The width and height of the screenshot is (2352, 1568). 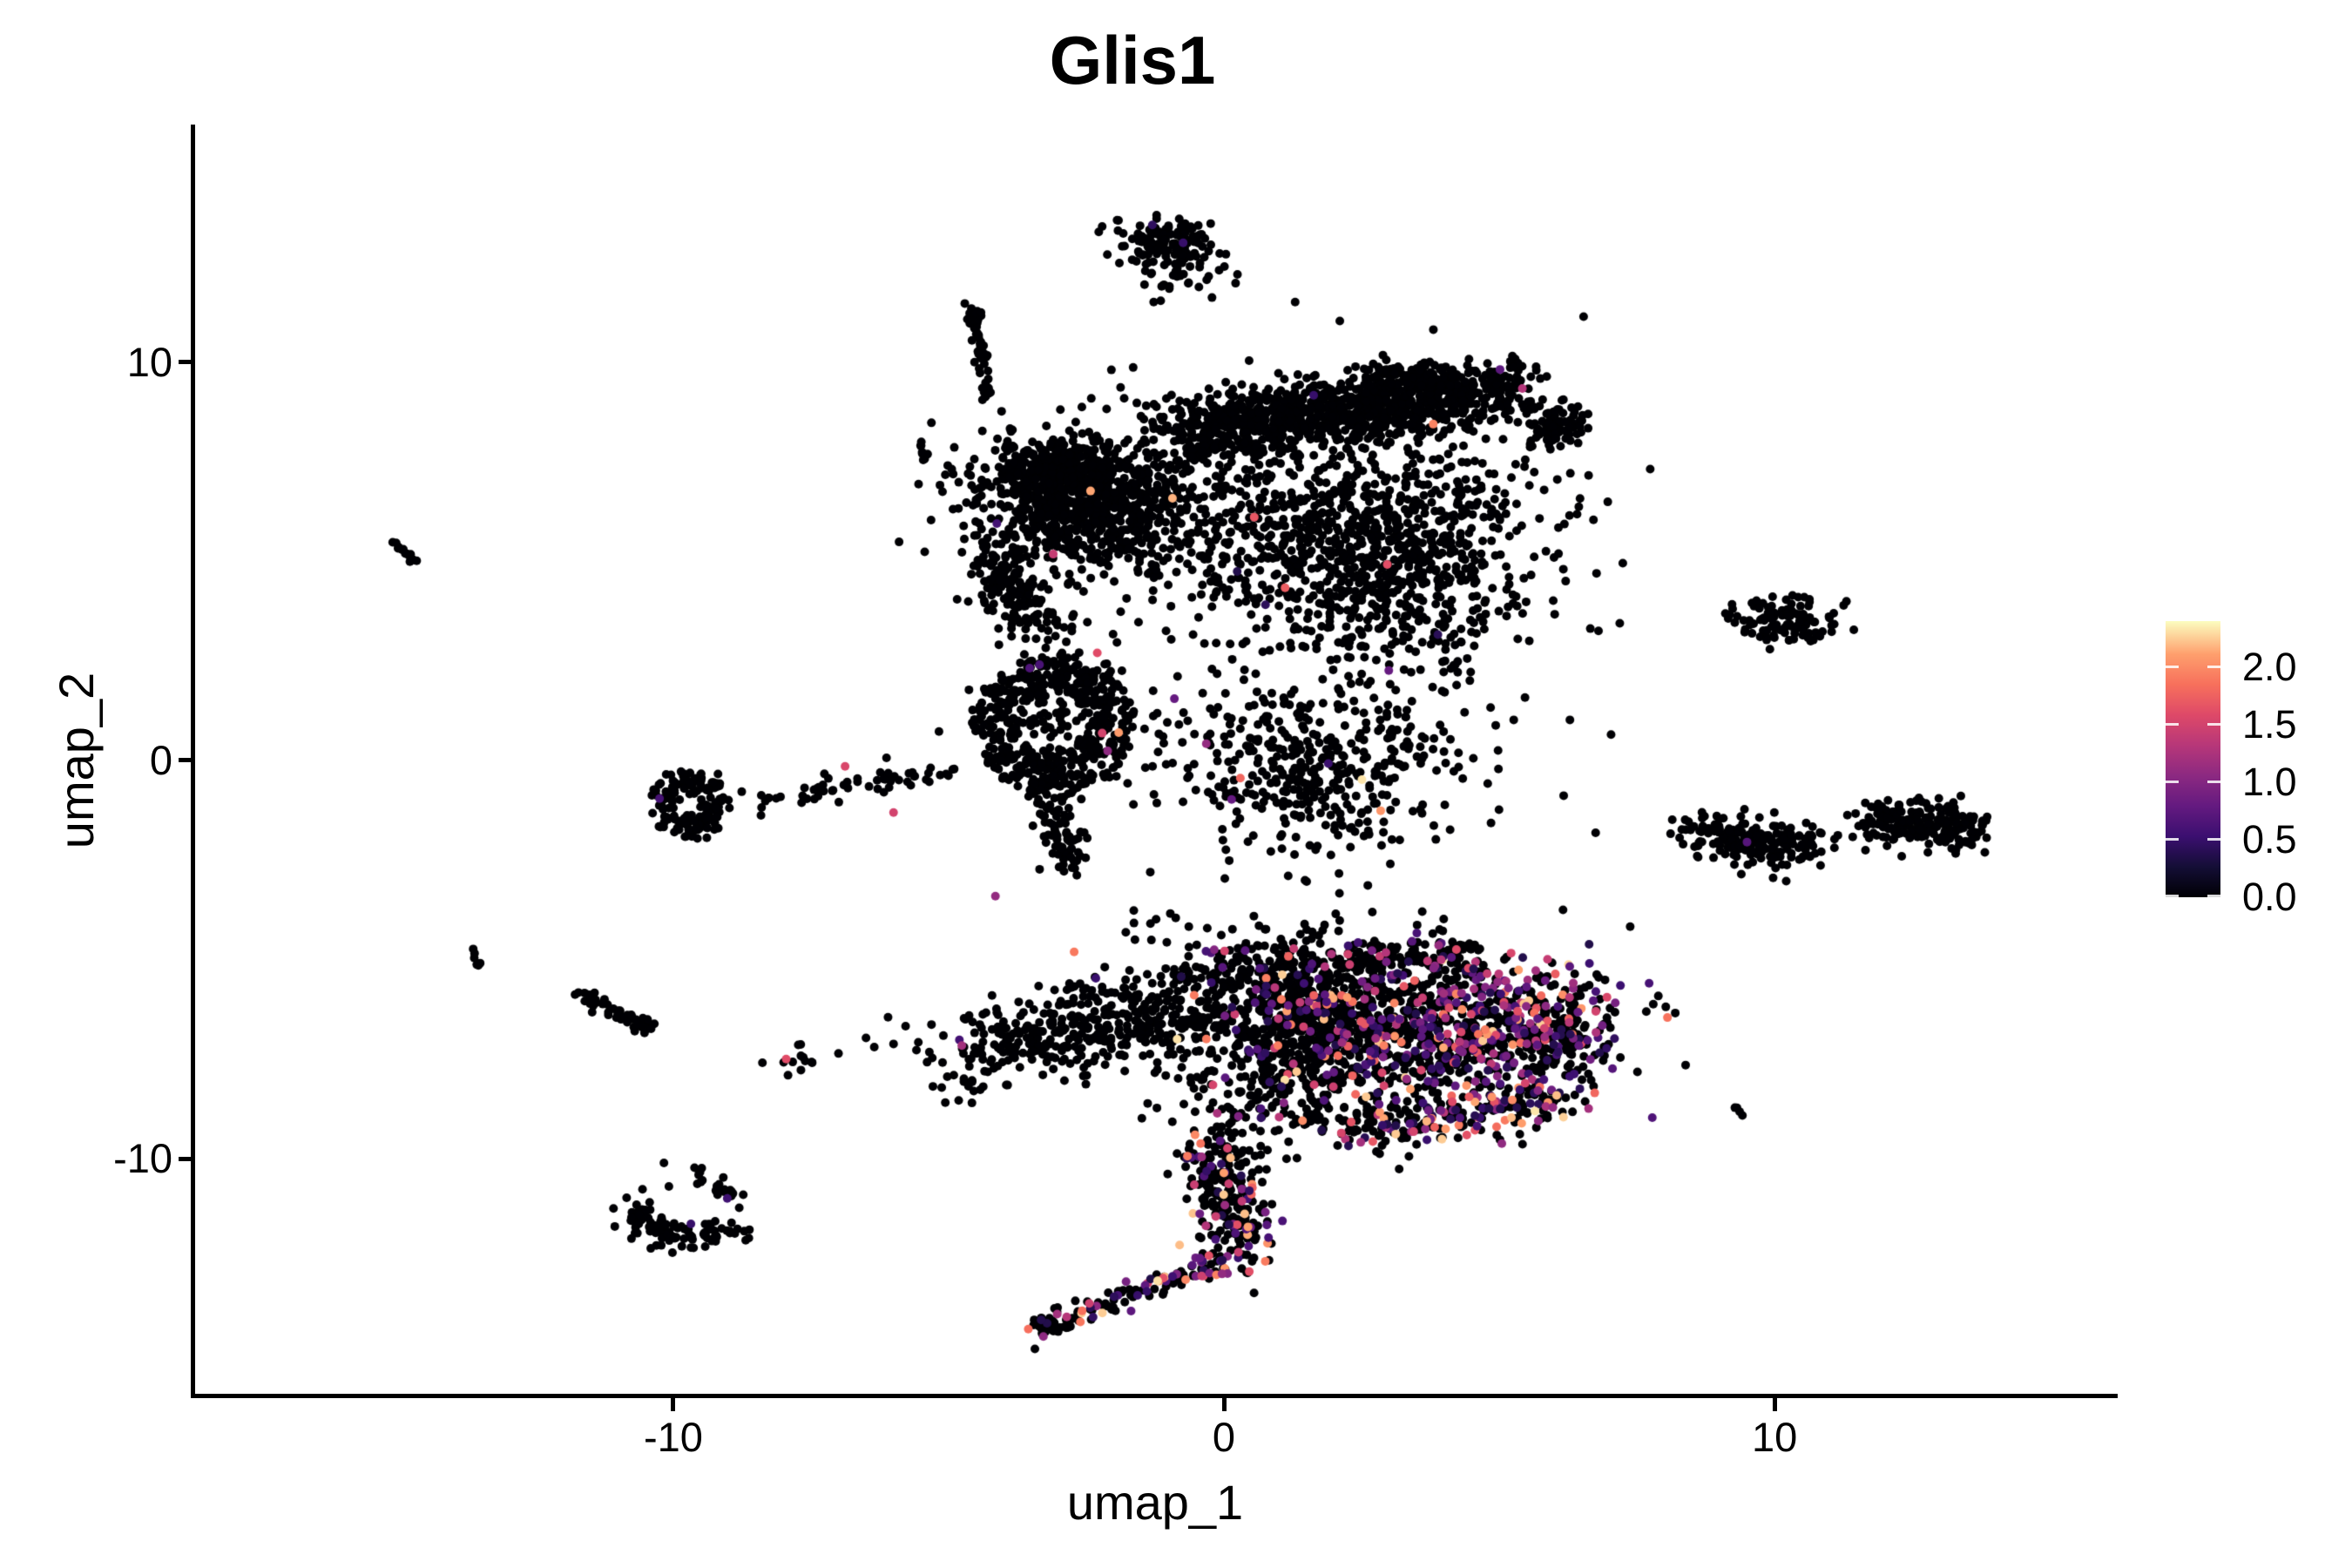 What do you see at coordinates (149, 361) in the screenshot?
I see `y-tick-label: 10` at bounding box center [149, 361].